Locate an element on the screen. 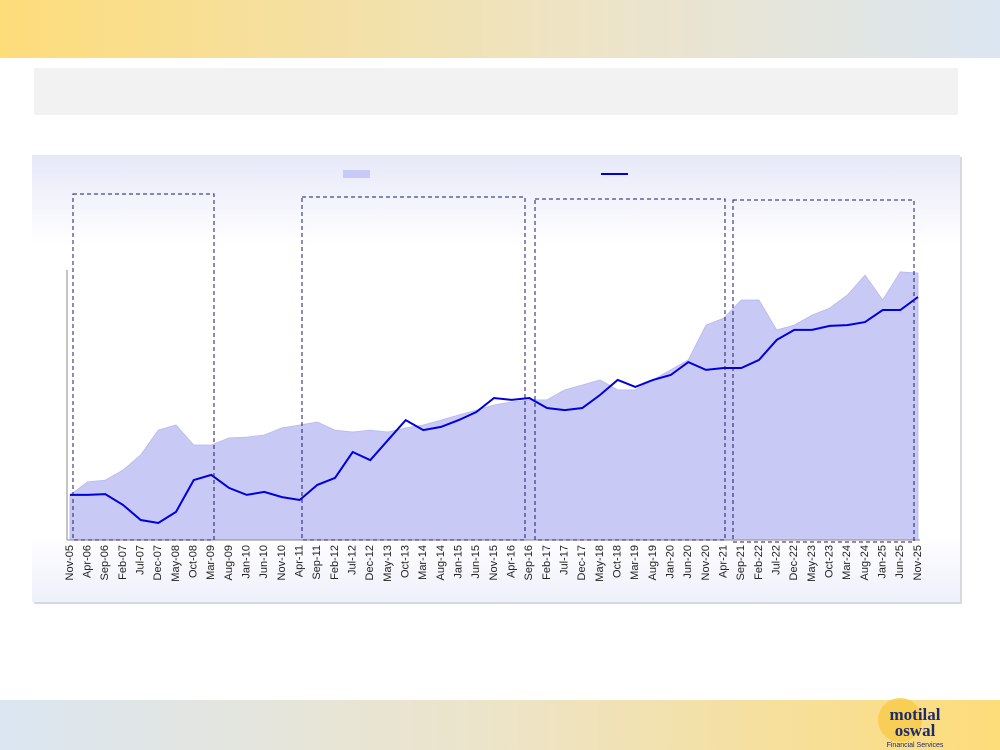 The image size is (1000, 750). x-tick-label: Mar-14 is located at coordinates (423, 562).